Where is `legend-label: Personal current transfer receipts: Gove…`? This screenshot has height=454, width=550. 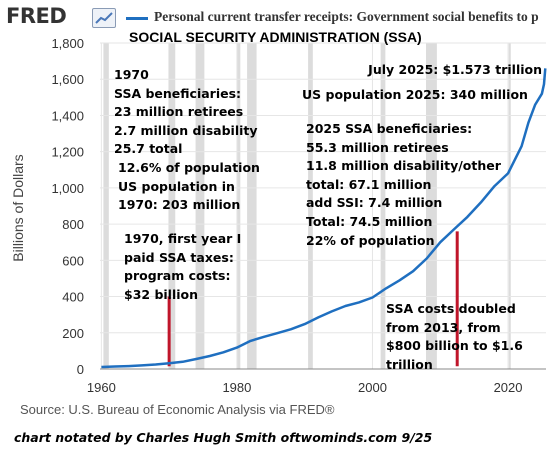 legend-label: Personal current transfer receipts: Gove… is located at coordinates (346, 16).